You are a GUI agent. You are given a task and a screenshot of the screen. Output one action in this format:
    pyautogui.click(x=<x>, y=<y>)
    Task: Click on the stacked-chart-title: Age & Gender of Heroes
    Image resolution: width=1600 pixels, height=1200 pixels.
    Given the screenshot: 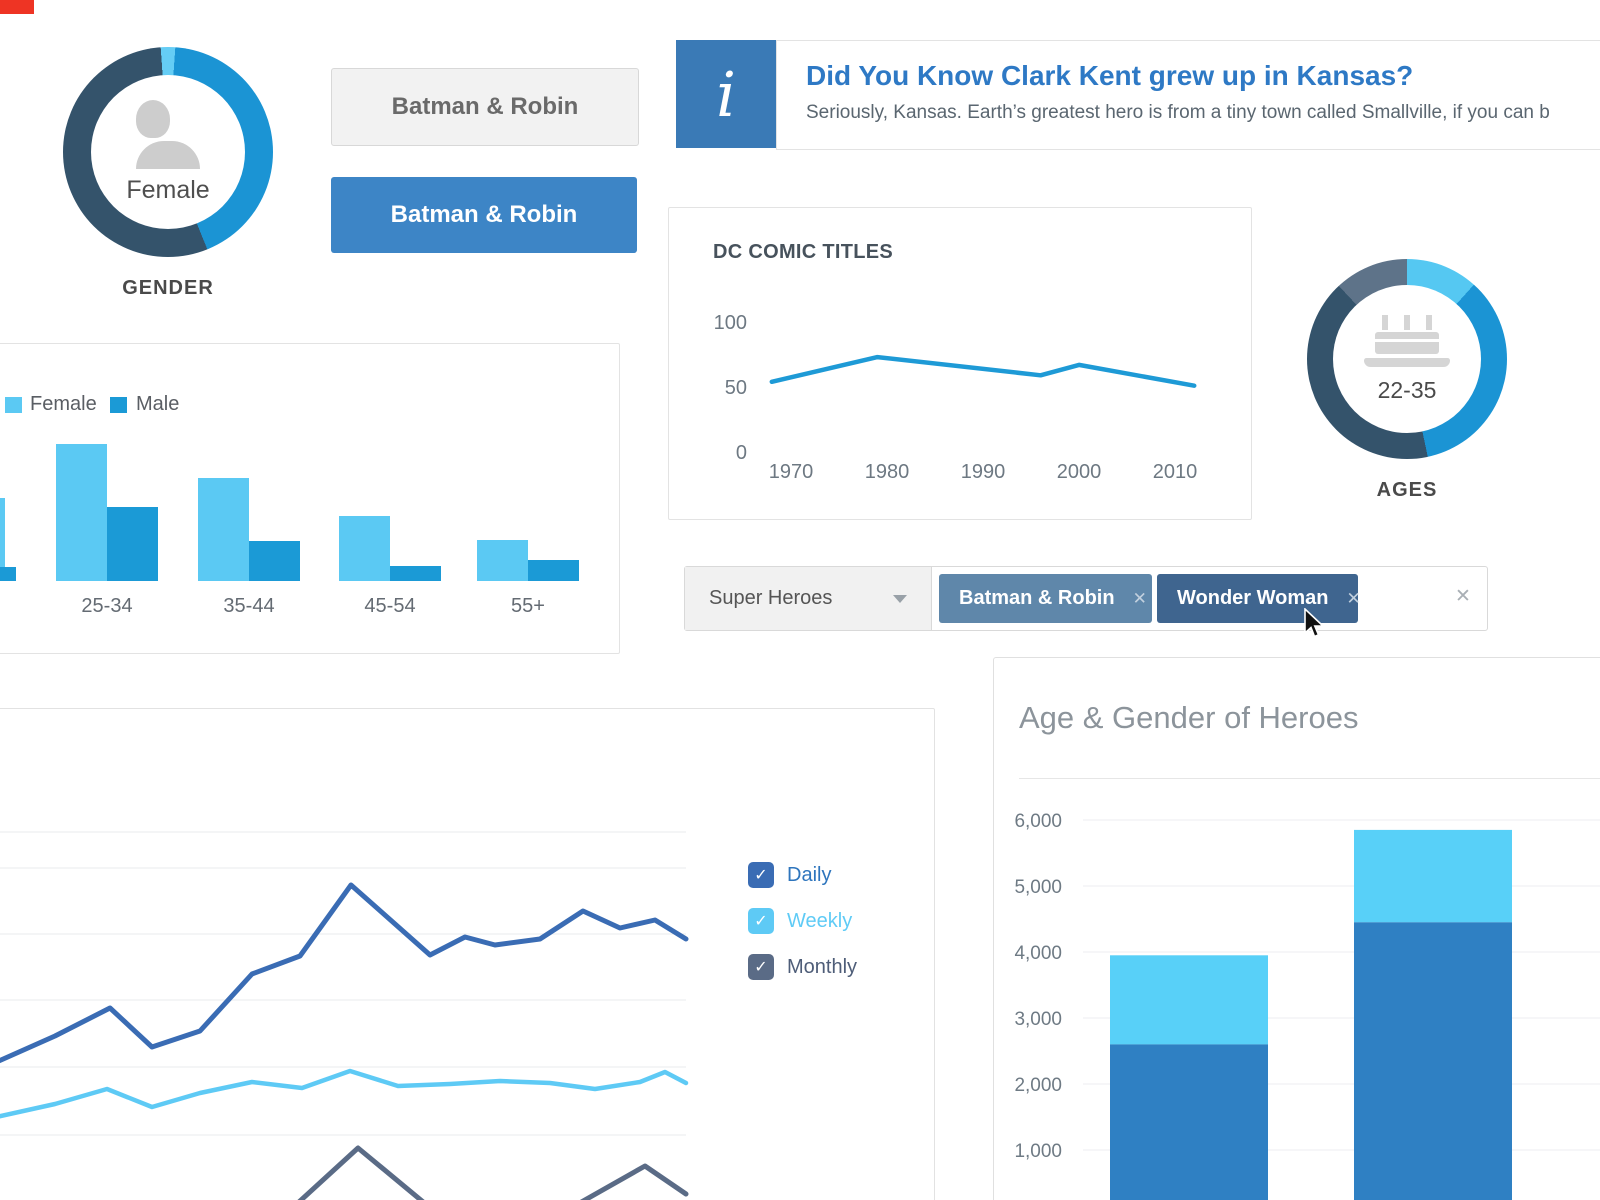 What is the action you would take?
    pyautogui.click(x=1189, y=717)
    